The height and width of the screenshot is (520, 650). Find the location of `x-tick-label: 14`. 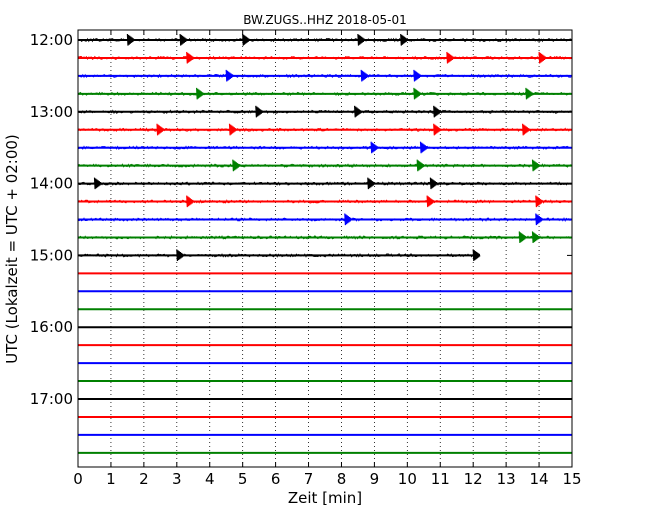

x-tick-label: 14 is located at coordinates (539, 479).